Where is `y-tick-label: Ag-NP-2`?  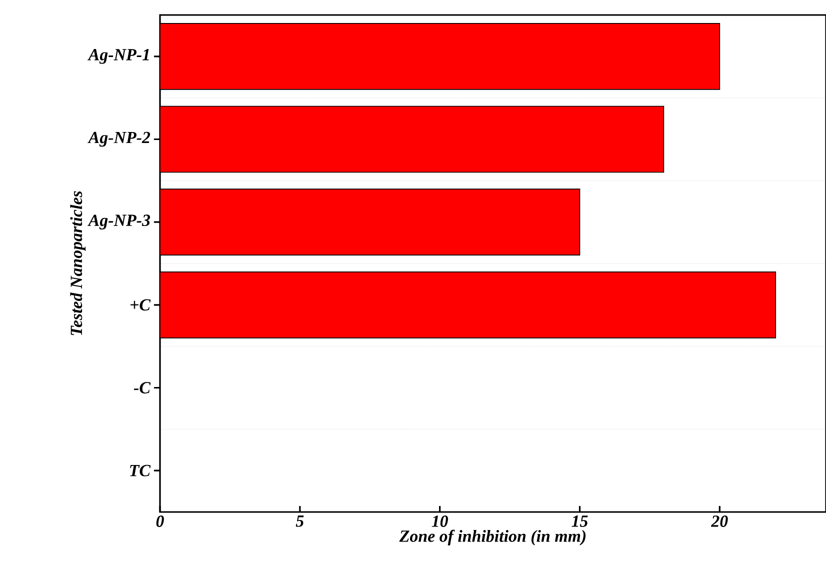 y-tick-label: Ag-NP-2 is located at coordinates (119, 139).